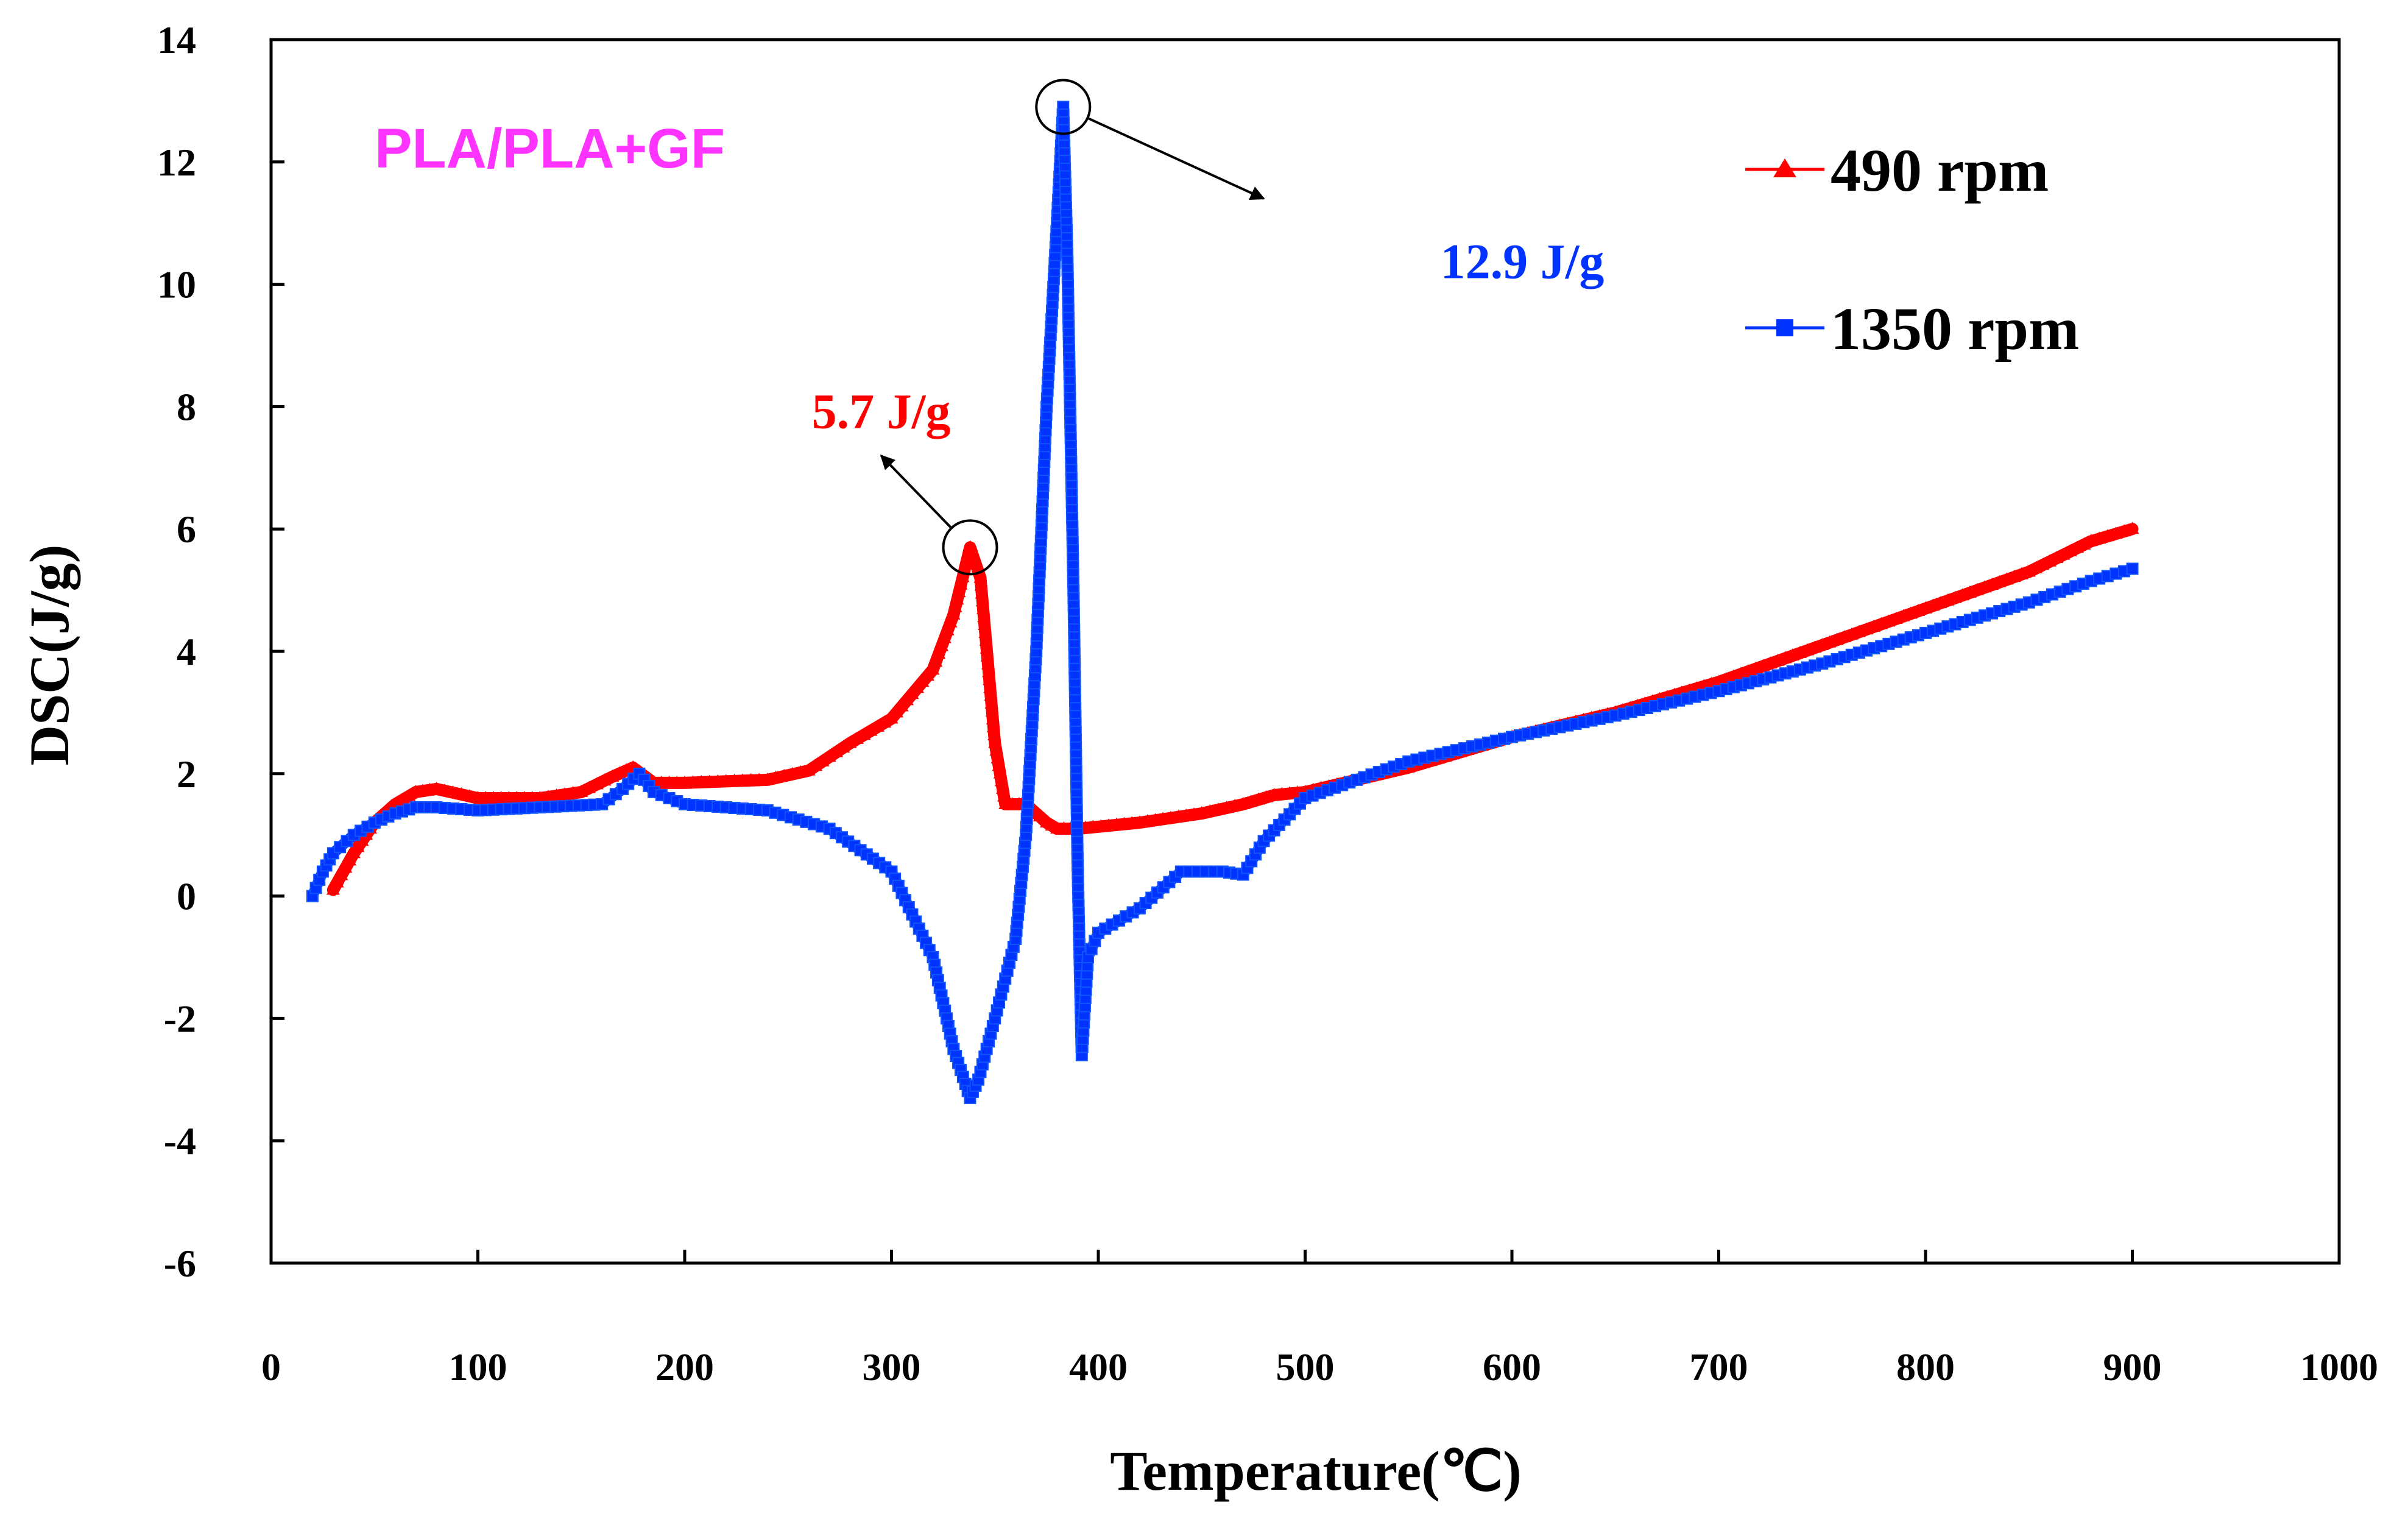 This screenshot has height=1519, width=2408. Describe the element at coordinates (1316, 1471) in the screenshot. I see `x-axis-title: Temperature(℃)` at that location.